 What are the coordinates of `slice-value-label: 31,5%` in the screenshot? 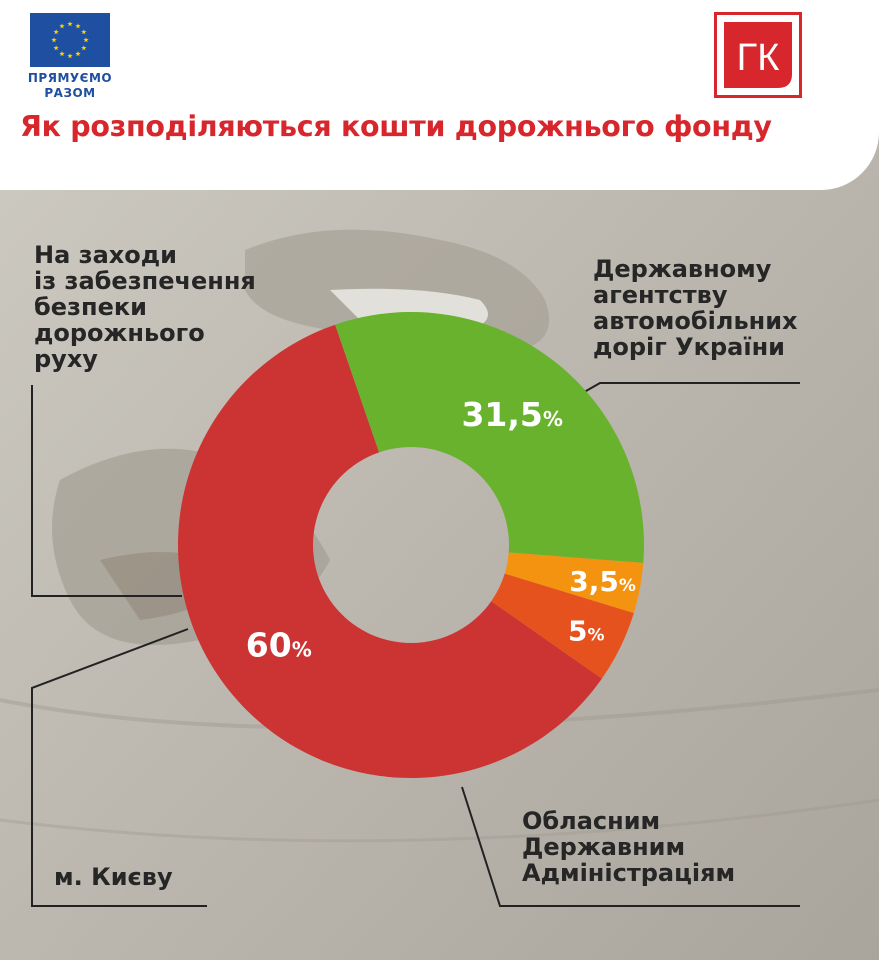 It's located at (511, 414).